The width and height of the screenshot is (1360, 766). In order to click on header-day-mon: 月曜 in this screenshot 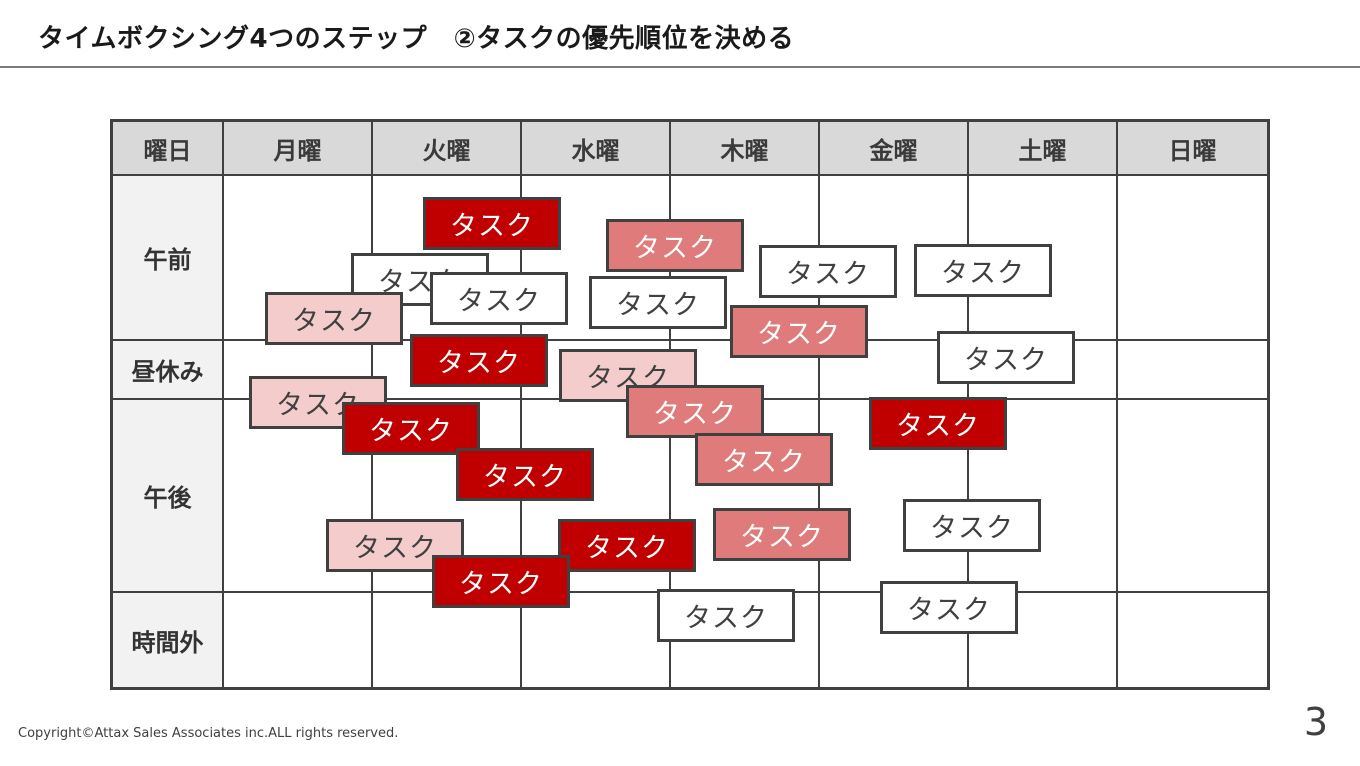, I will do `click(298, 149)`.